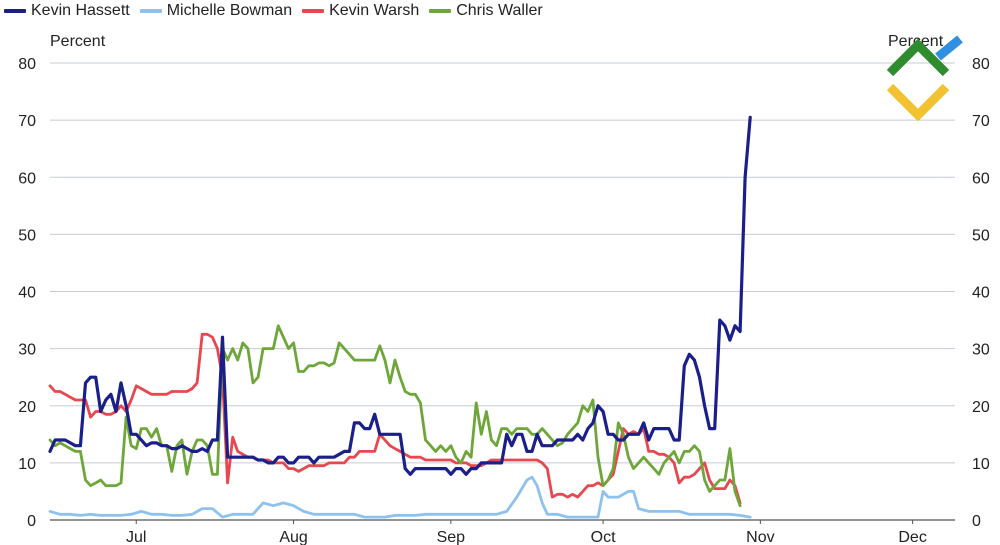 Image resolution: width=1000 pixels, height=545 pixels. I want to click on legend-item-waller: Chris Waller, so click(486, 11).